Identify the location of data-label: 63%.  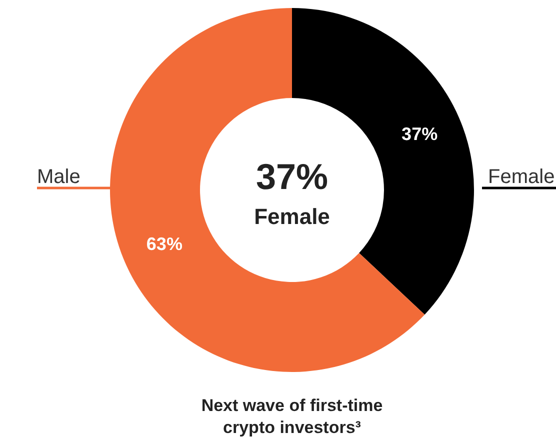
(164, 244).